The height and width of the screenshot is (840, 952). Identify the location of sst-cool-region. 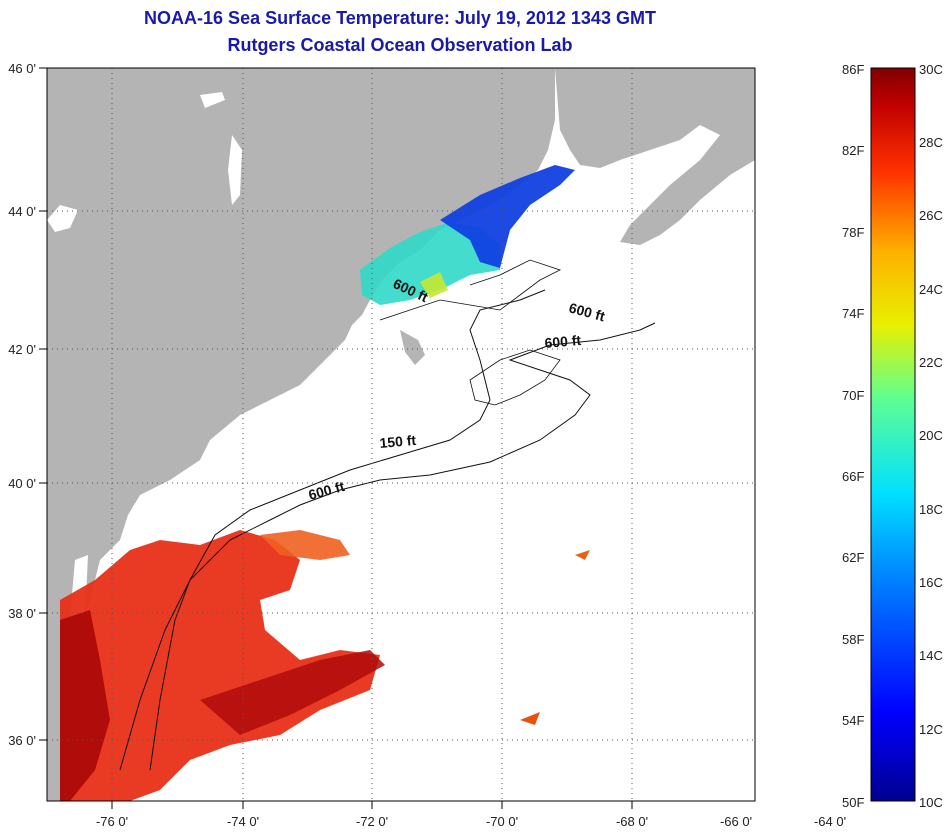
(430, 263).